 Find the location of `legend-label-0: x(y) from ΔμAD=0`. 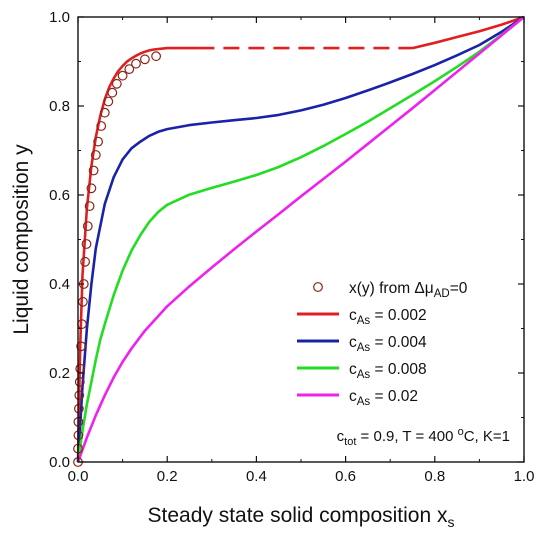

legend-label-0: x(y) from ΔμAD=0 is located at coordinates (408, 290).